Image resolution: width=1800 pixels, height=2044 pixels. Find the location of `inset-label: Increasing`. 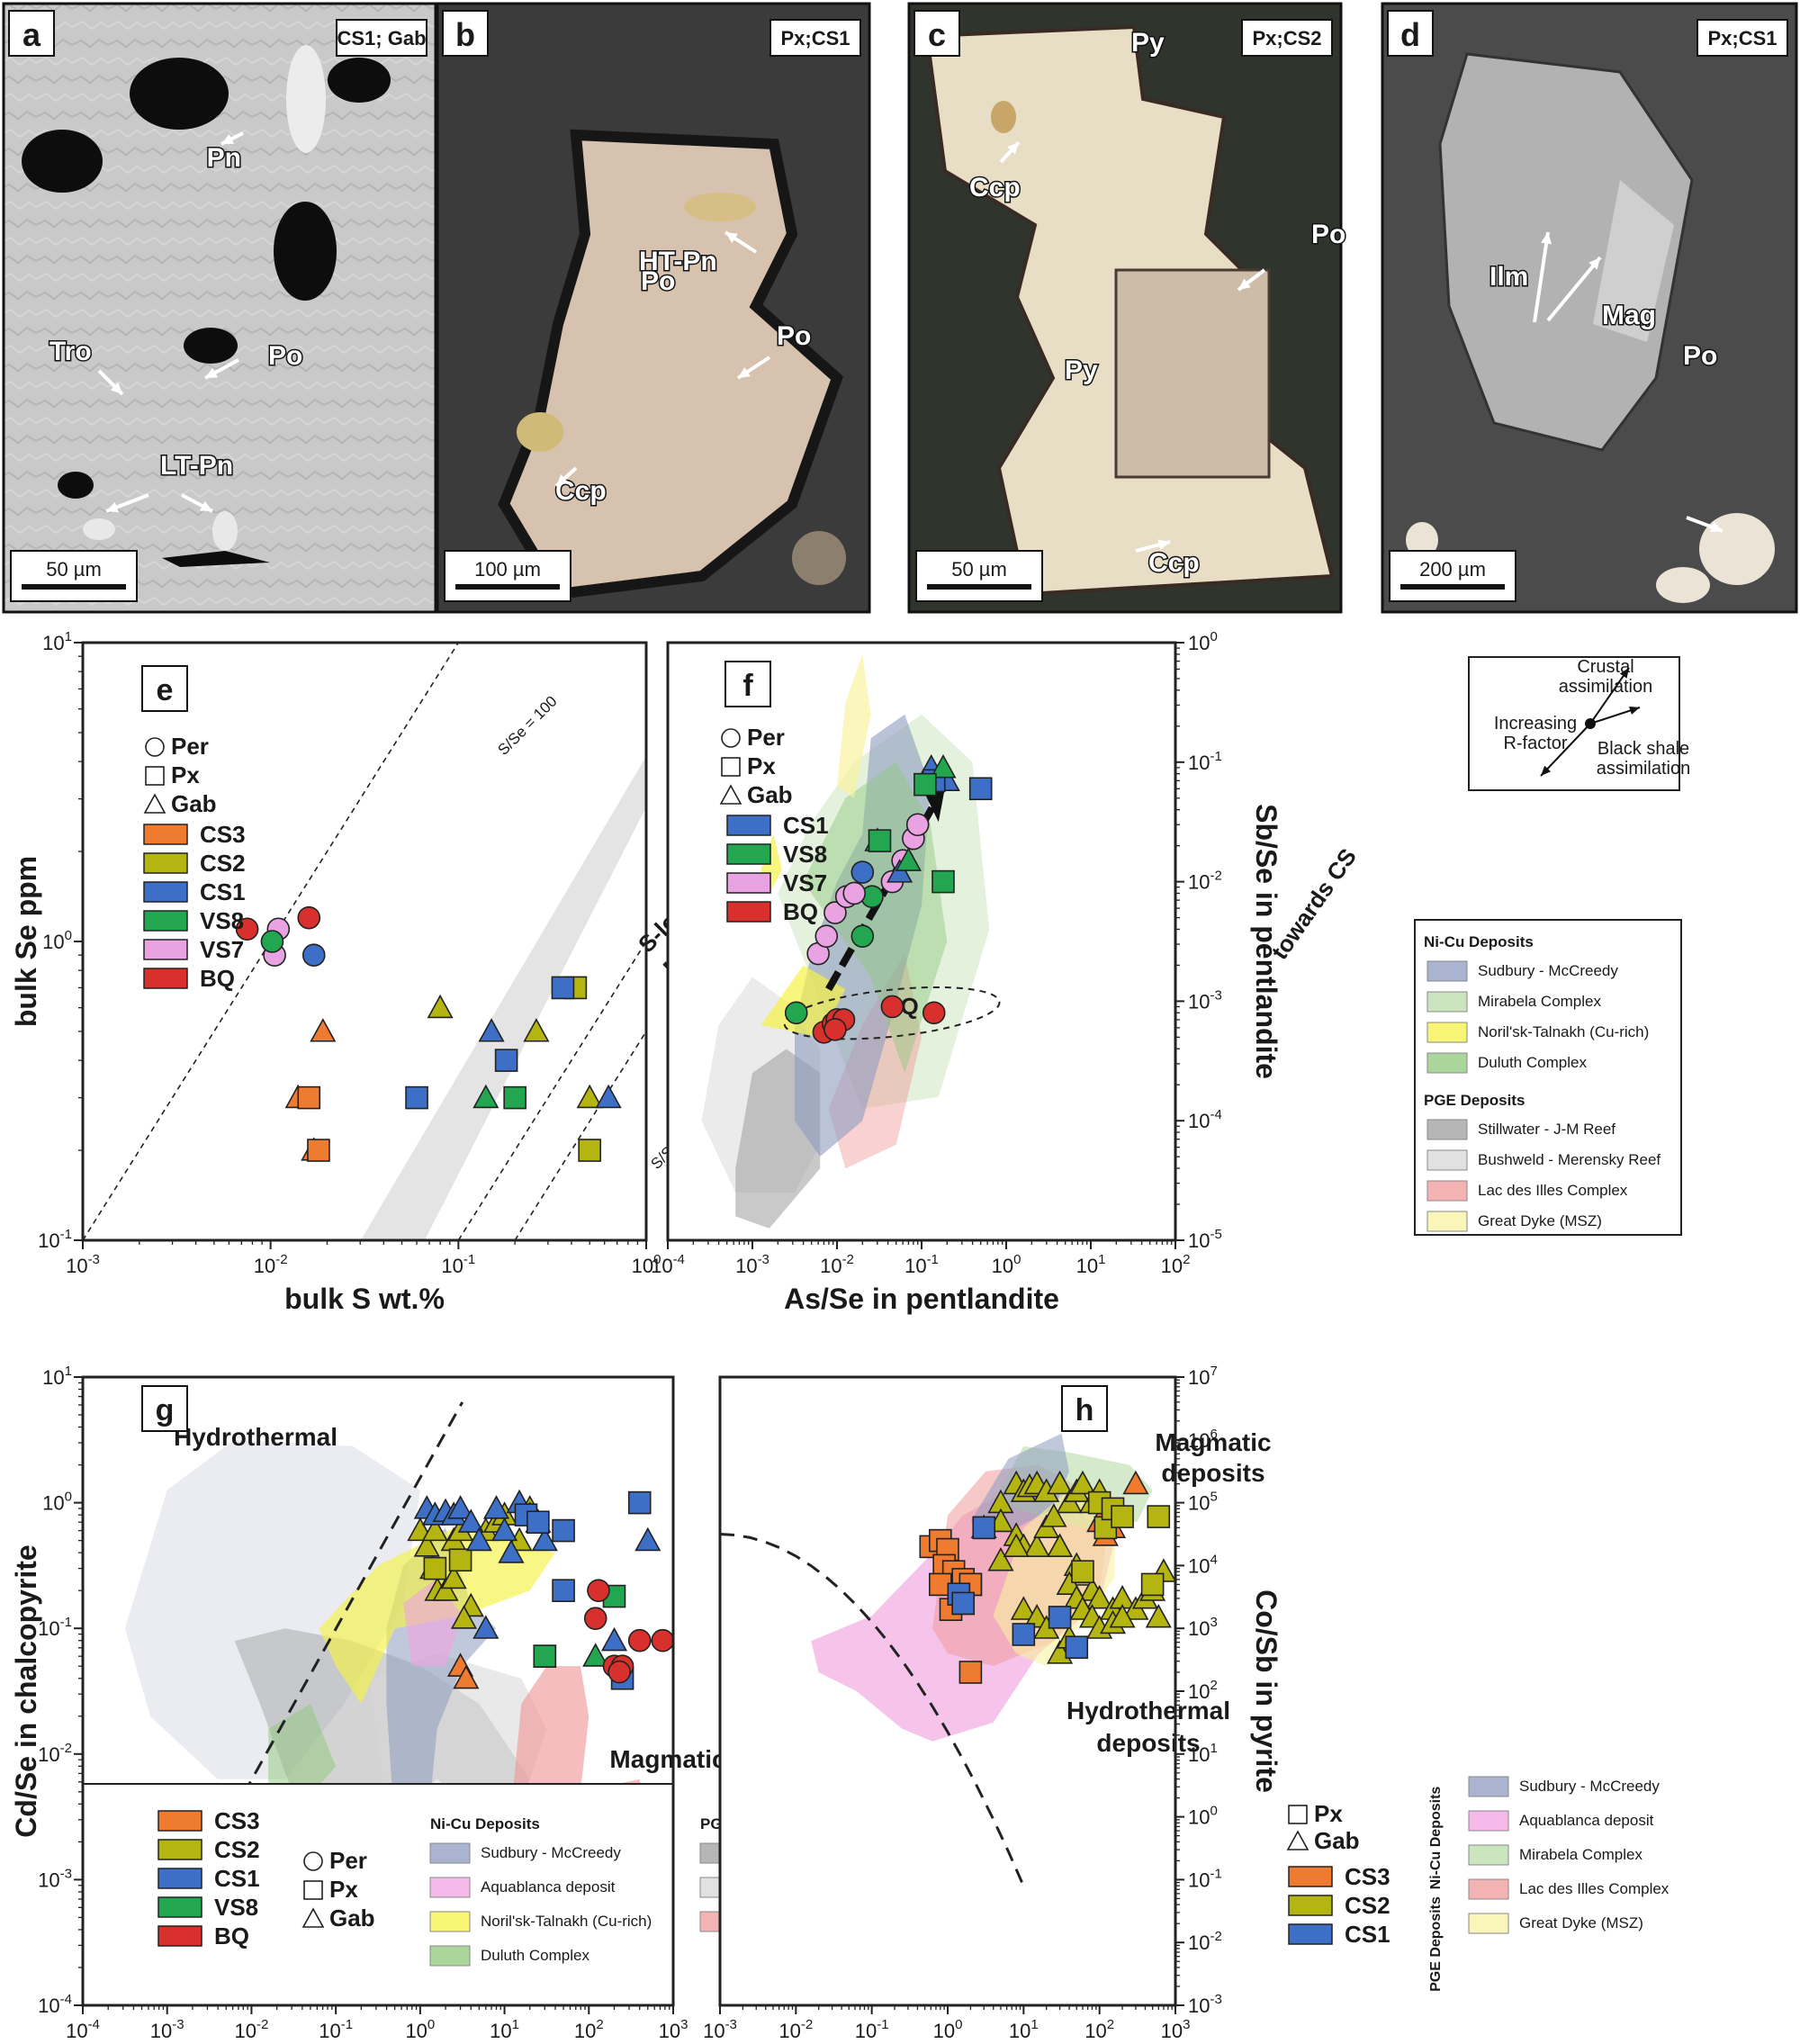

inset-label: Increasing is located at coordinates (1535, 724).